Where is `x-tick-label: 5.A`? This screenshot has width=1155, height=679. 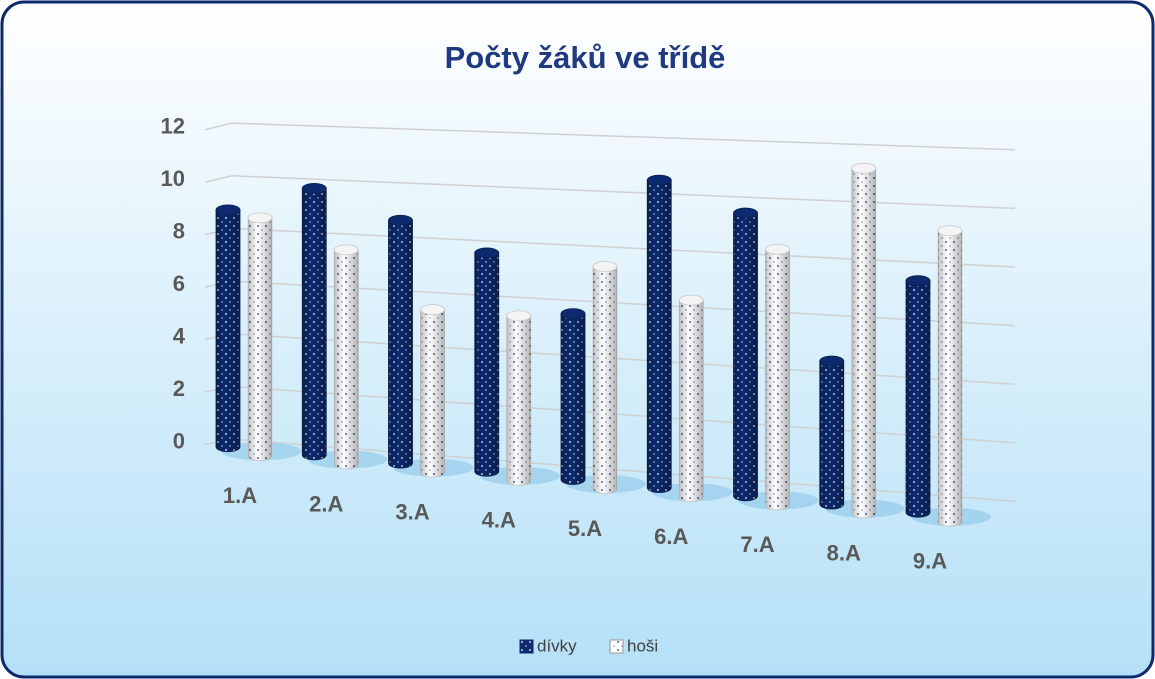 x-tick-label: 5.A is located at coordinates (585, 528).